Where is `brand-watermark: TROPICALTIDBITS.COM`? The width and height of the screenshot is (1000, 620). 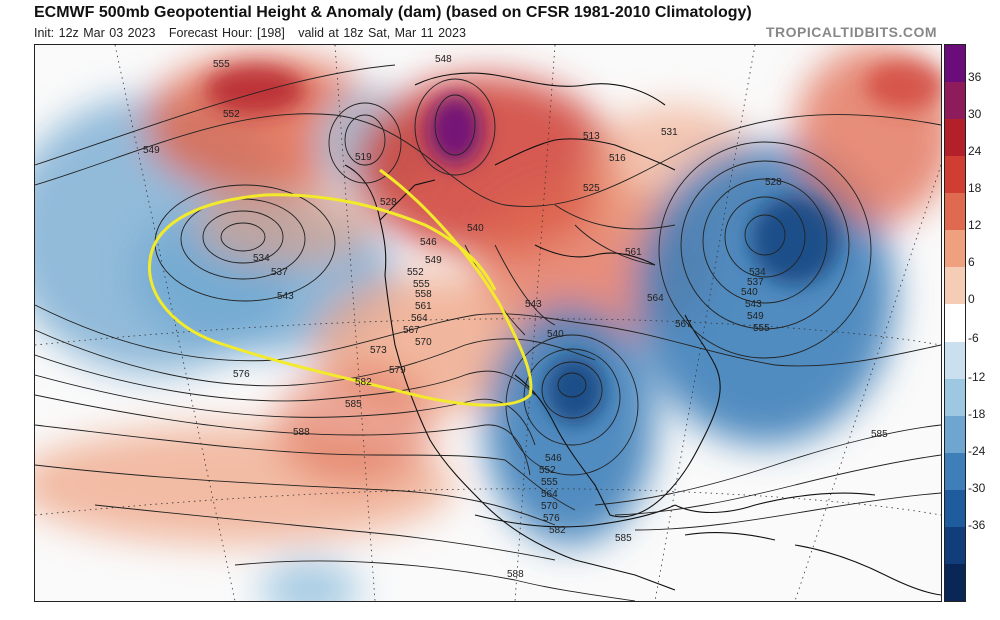 brand-watermark: TROPICALTIDBITS.COM is located at coordinates (852, 32).